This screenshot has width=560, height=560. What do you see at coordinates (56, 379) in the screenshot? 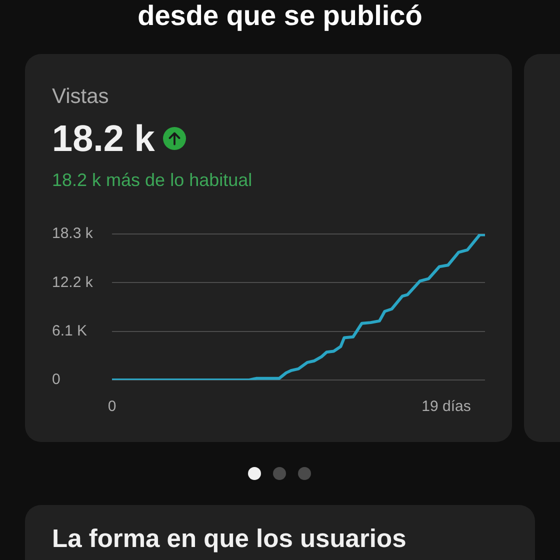
I see `y-tick-label: 0` at bounding box center [56, 379].